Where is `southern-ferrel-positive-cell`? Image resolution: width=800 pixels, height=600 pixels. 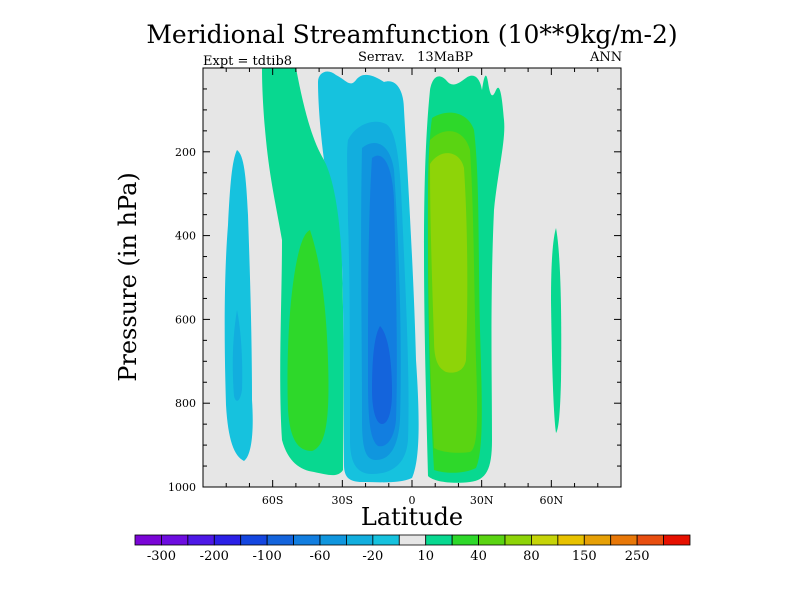
southern-ferrel-positive-cell is located at coordinates (303, 272).